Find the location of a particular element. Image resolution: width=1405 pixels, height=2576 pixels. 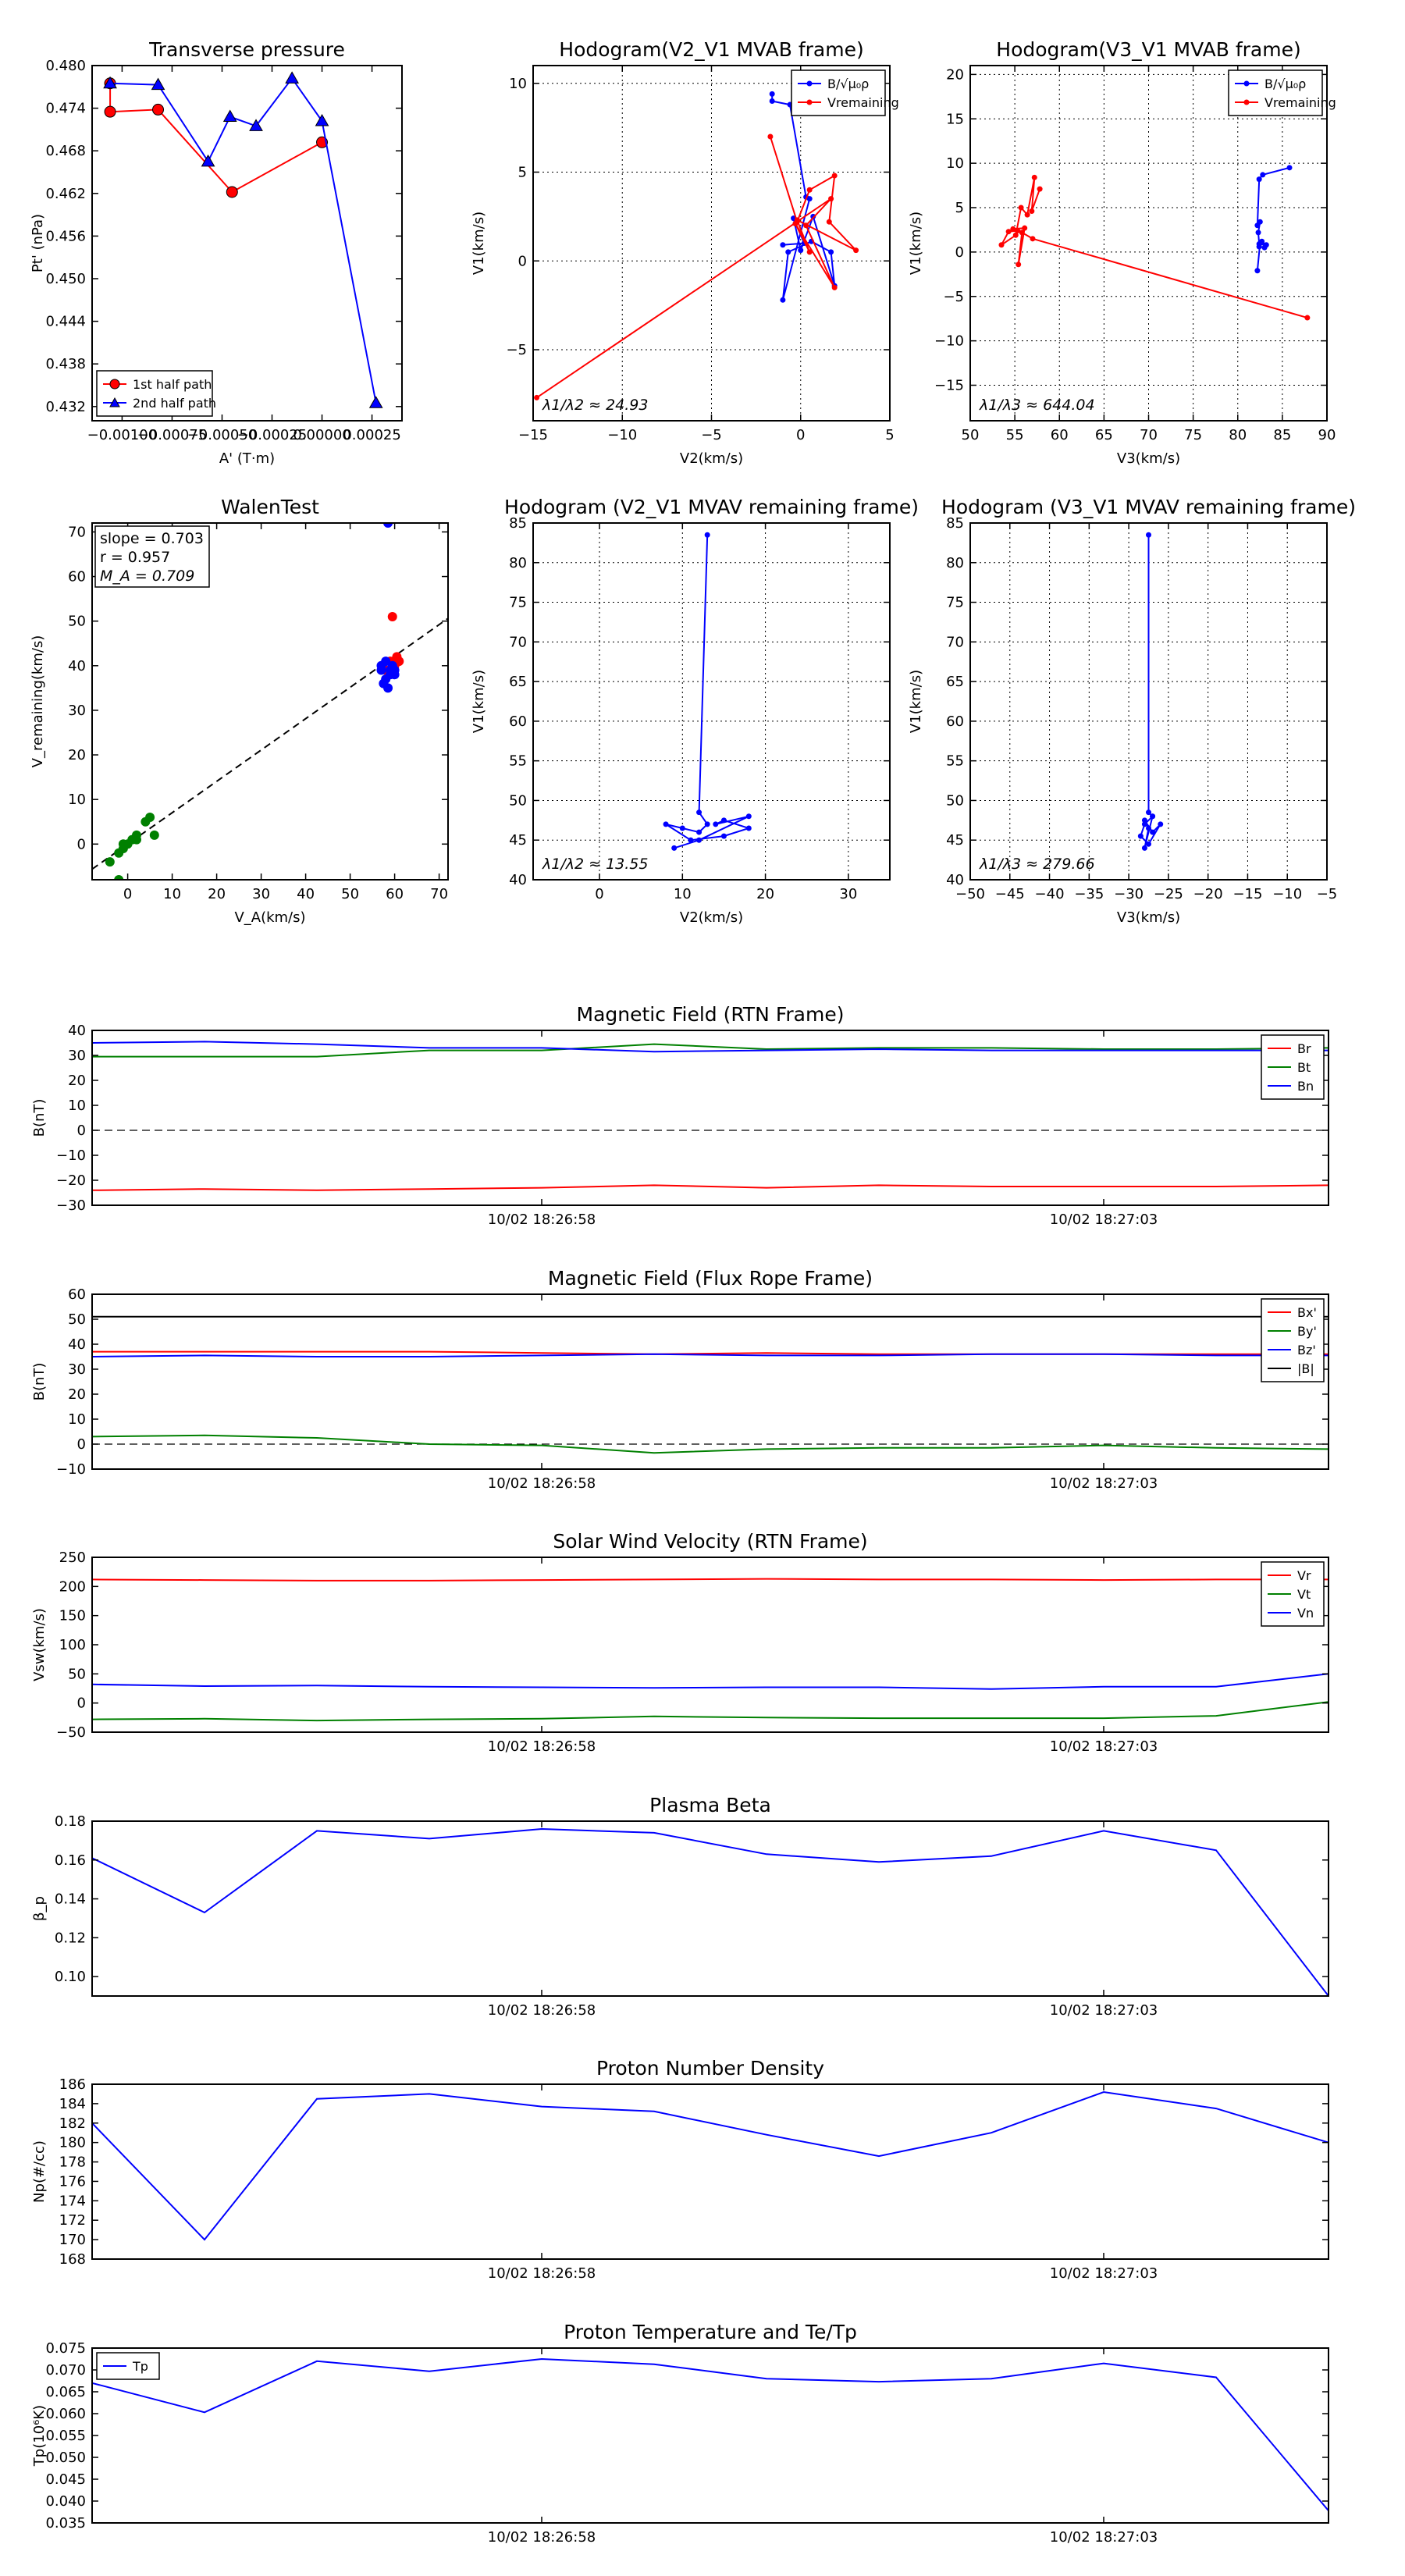

legend-label: Tp is located at coordinates (140, 2366).